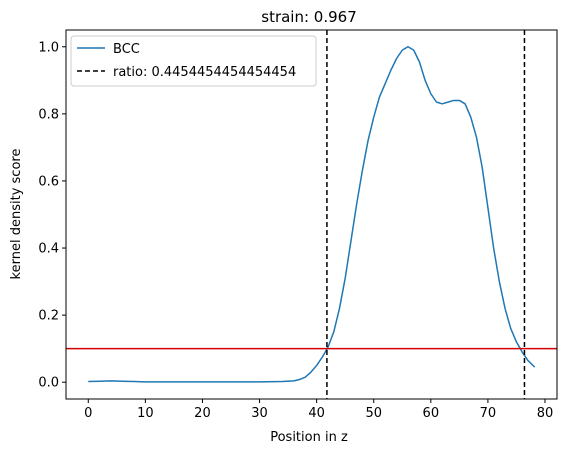  Describe the element at coordinates (204, 72) in the screenshot. I see `legend-label-ratio: ratio: 0.4454454454454454` at that location.